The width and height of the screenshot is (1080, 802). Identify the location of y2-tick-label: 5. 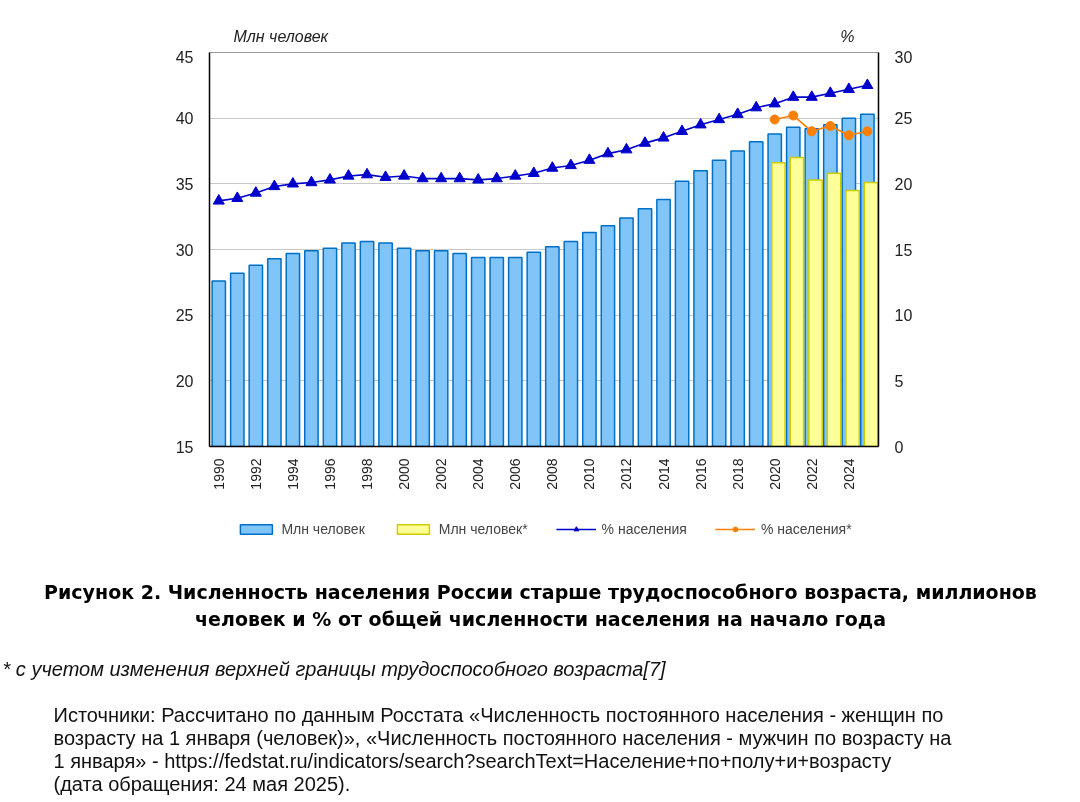
(899, 381).